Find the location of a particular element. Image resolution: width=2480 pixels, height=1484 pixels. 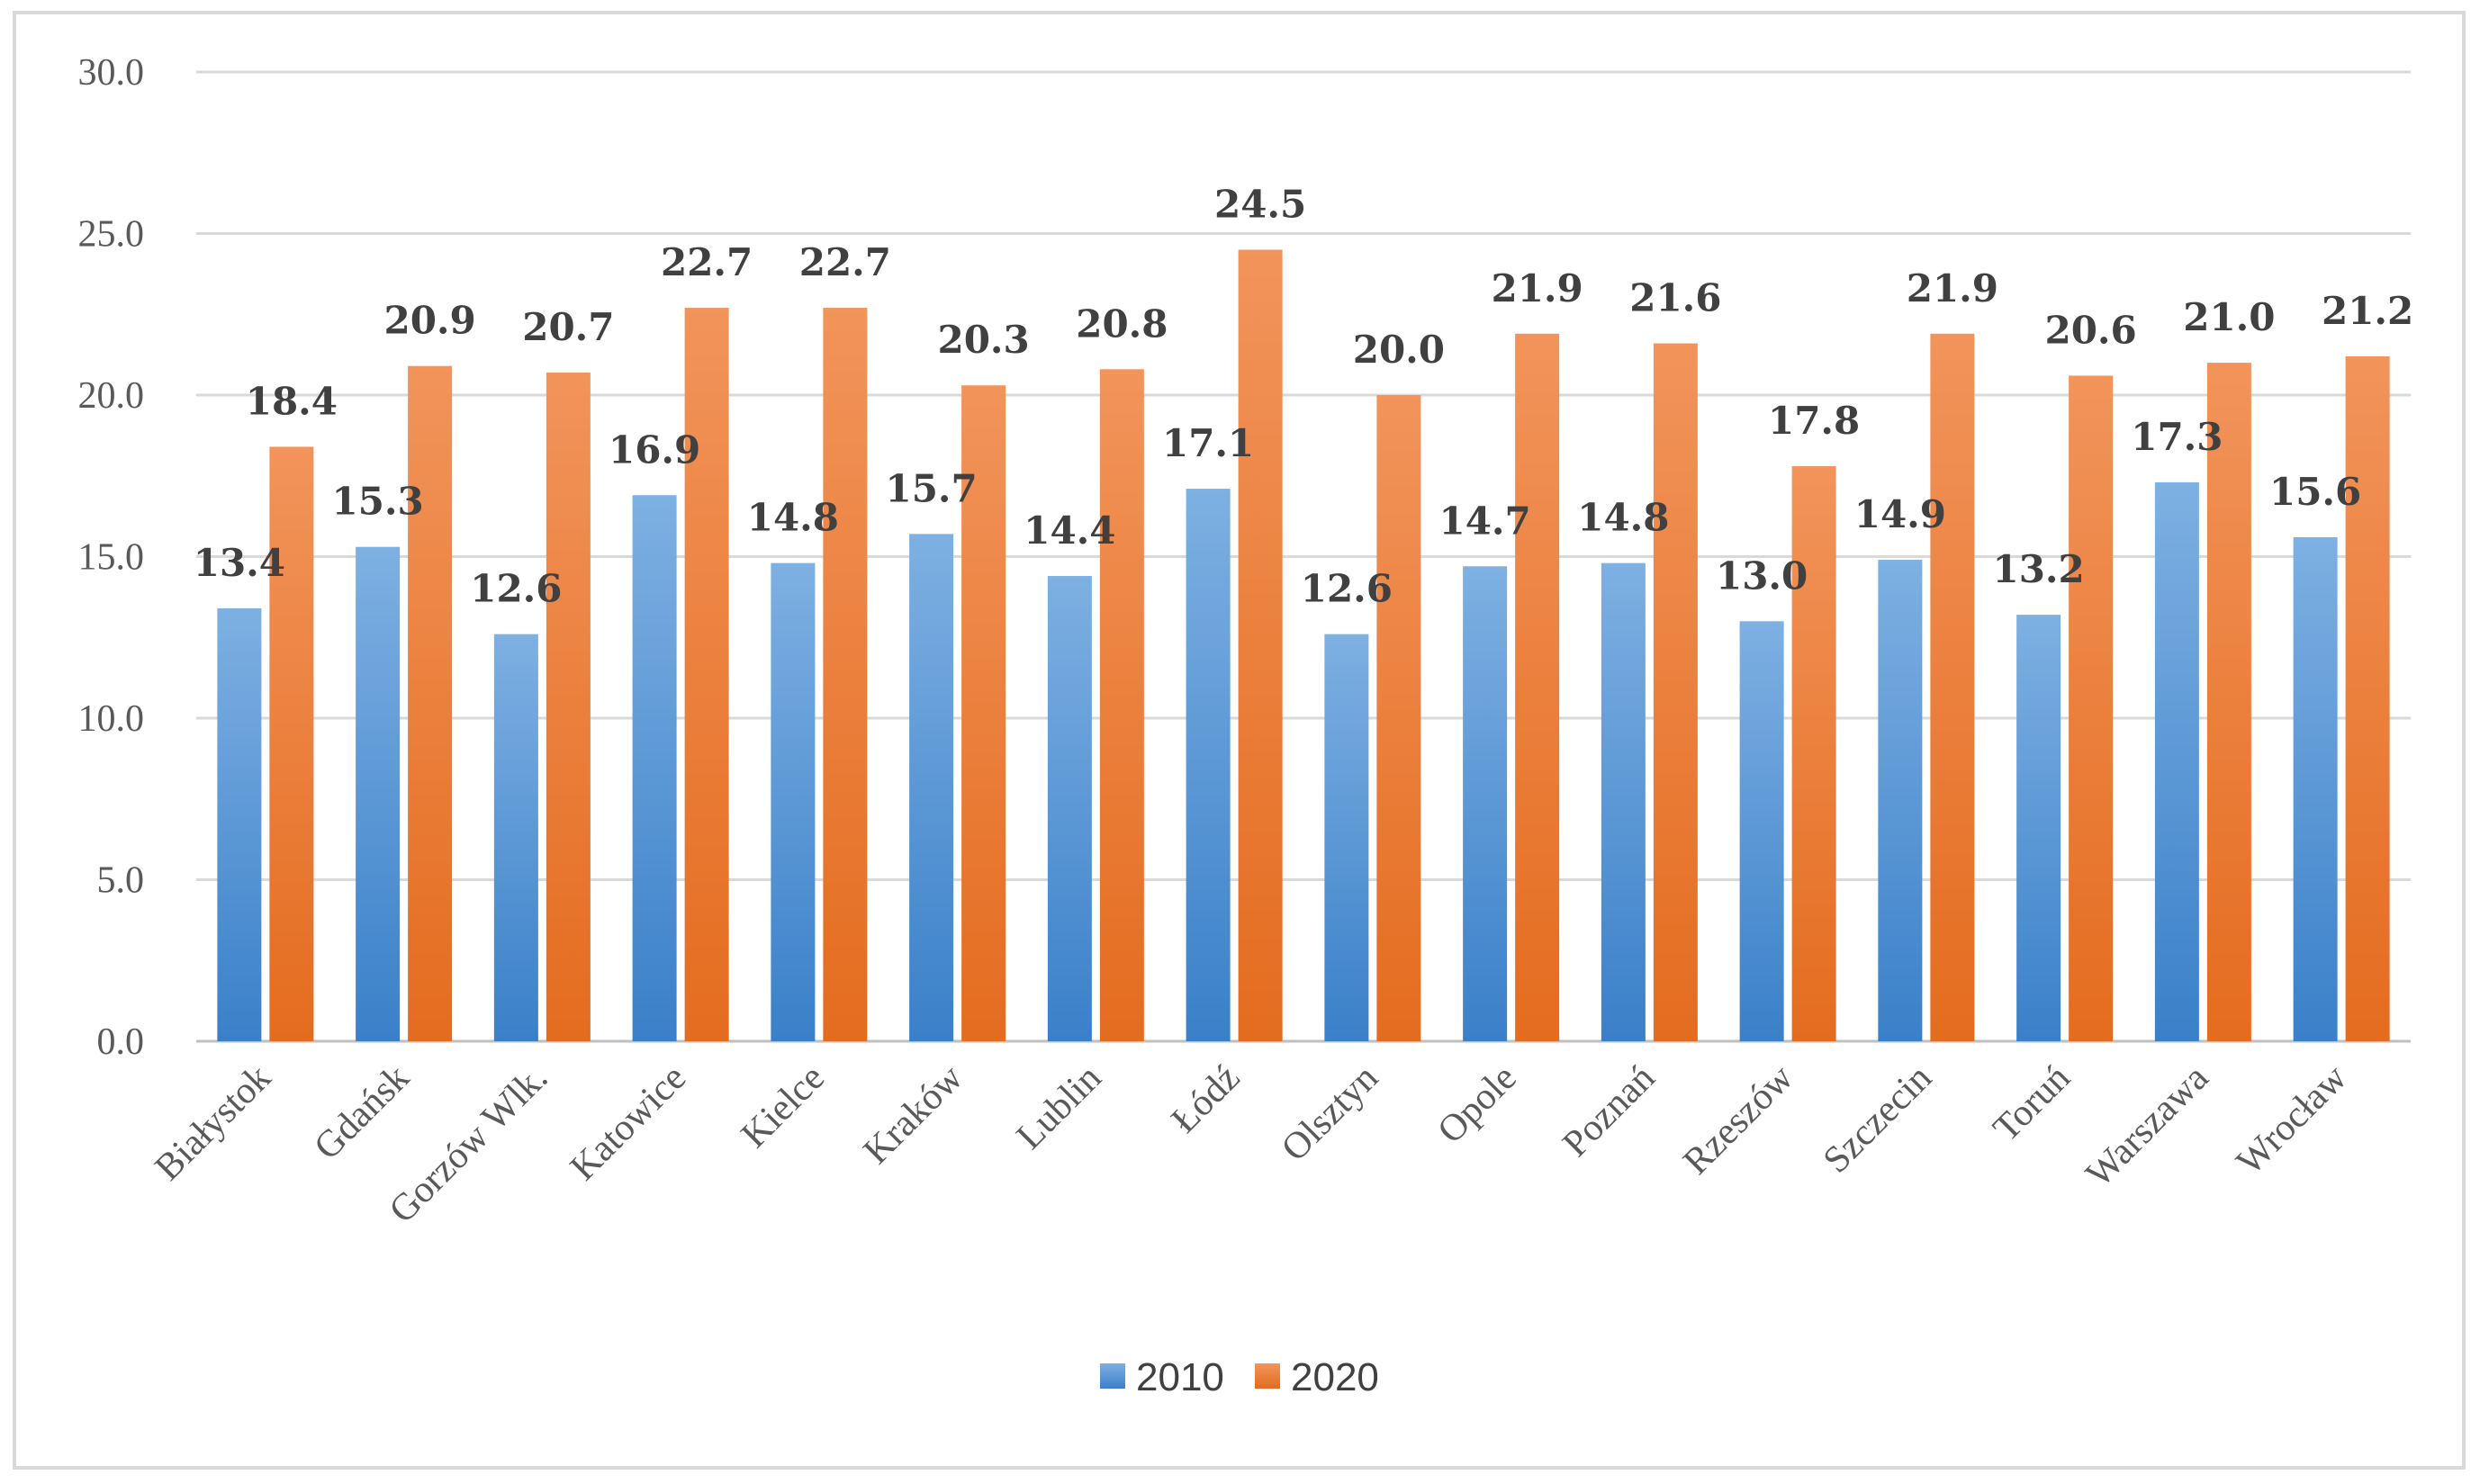

x-tick-label-torun: Toruń is located at coordinates (2032, 1104).